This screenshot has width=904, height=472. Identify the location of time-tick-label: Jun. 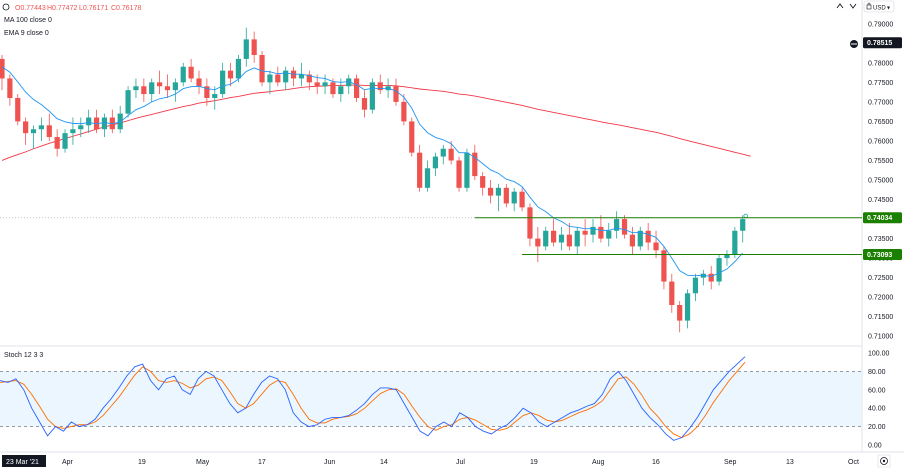
(329, 462).